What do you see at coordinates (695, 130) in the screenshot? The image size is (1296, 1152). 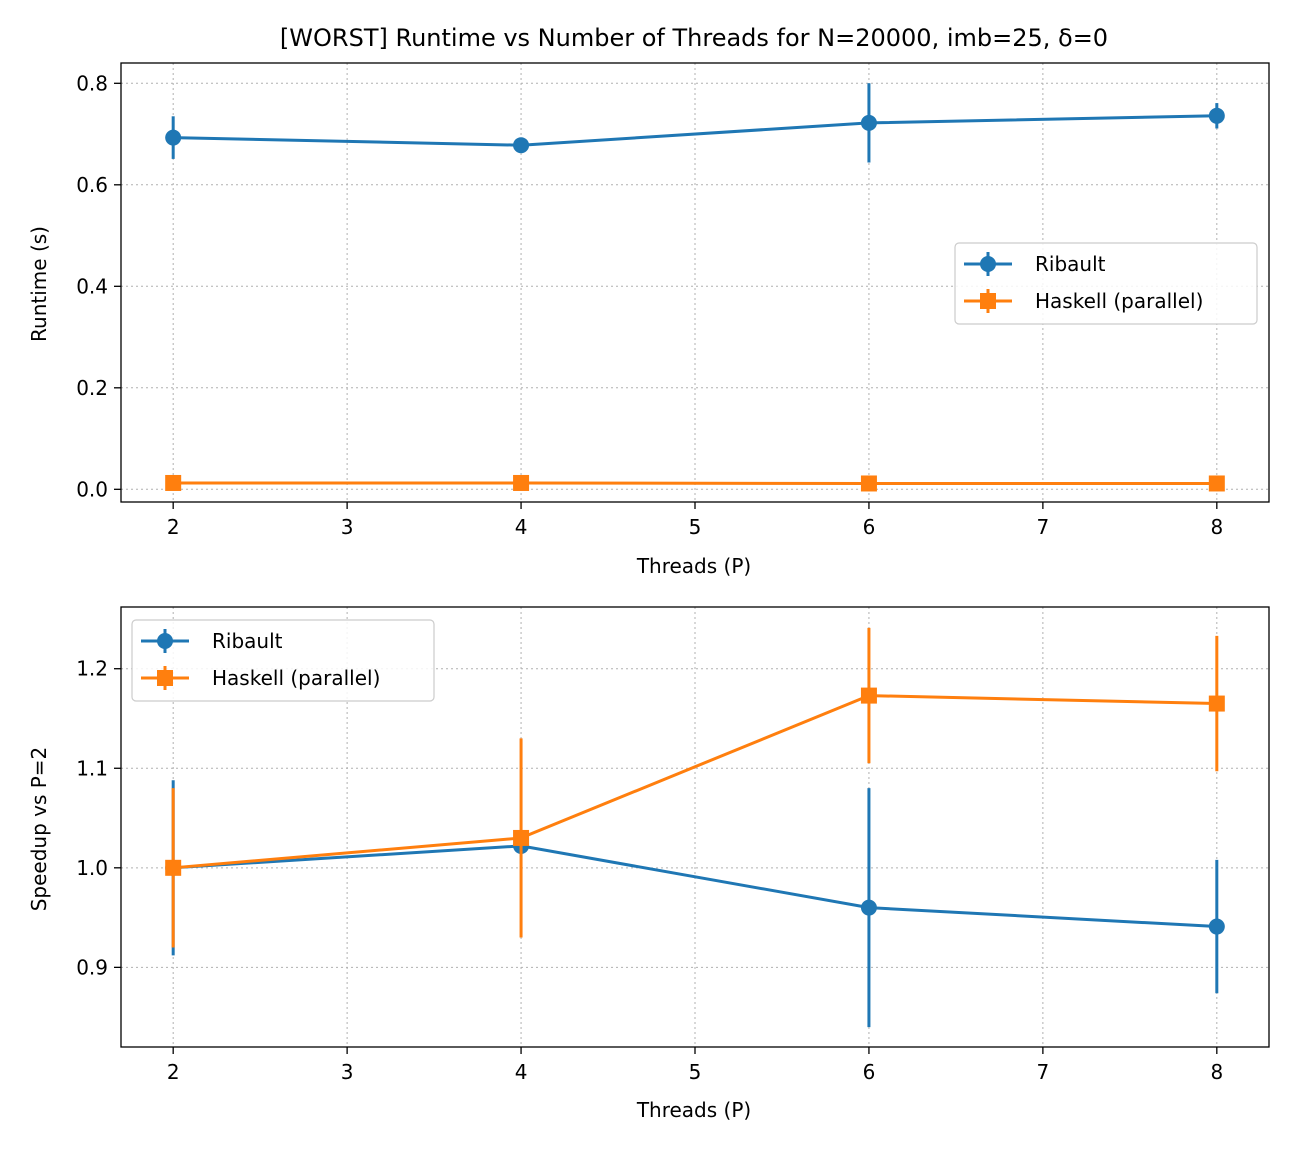 I see `runtime-series-ribault-line` at bounding box center [695, 130].